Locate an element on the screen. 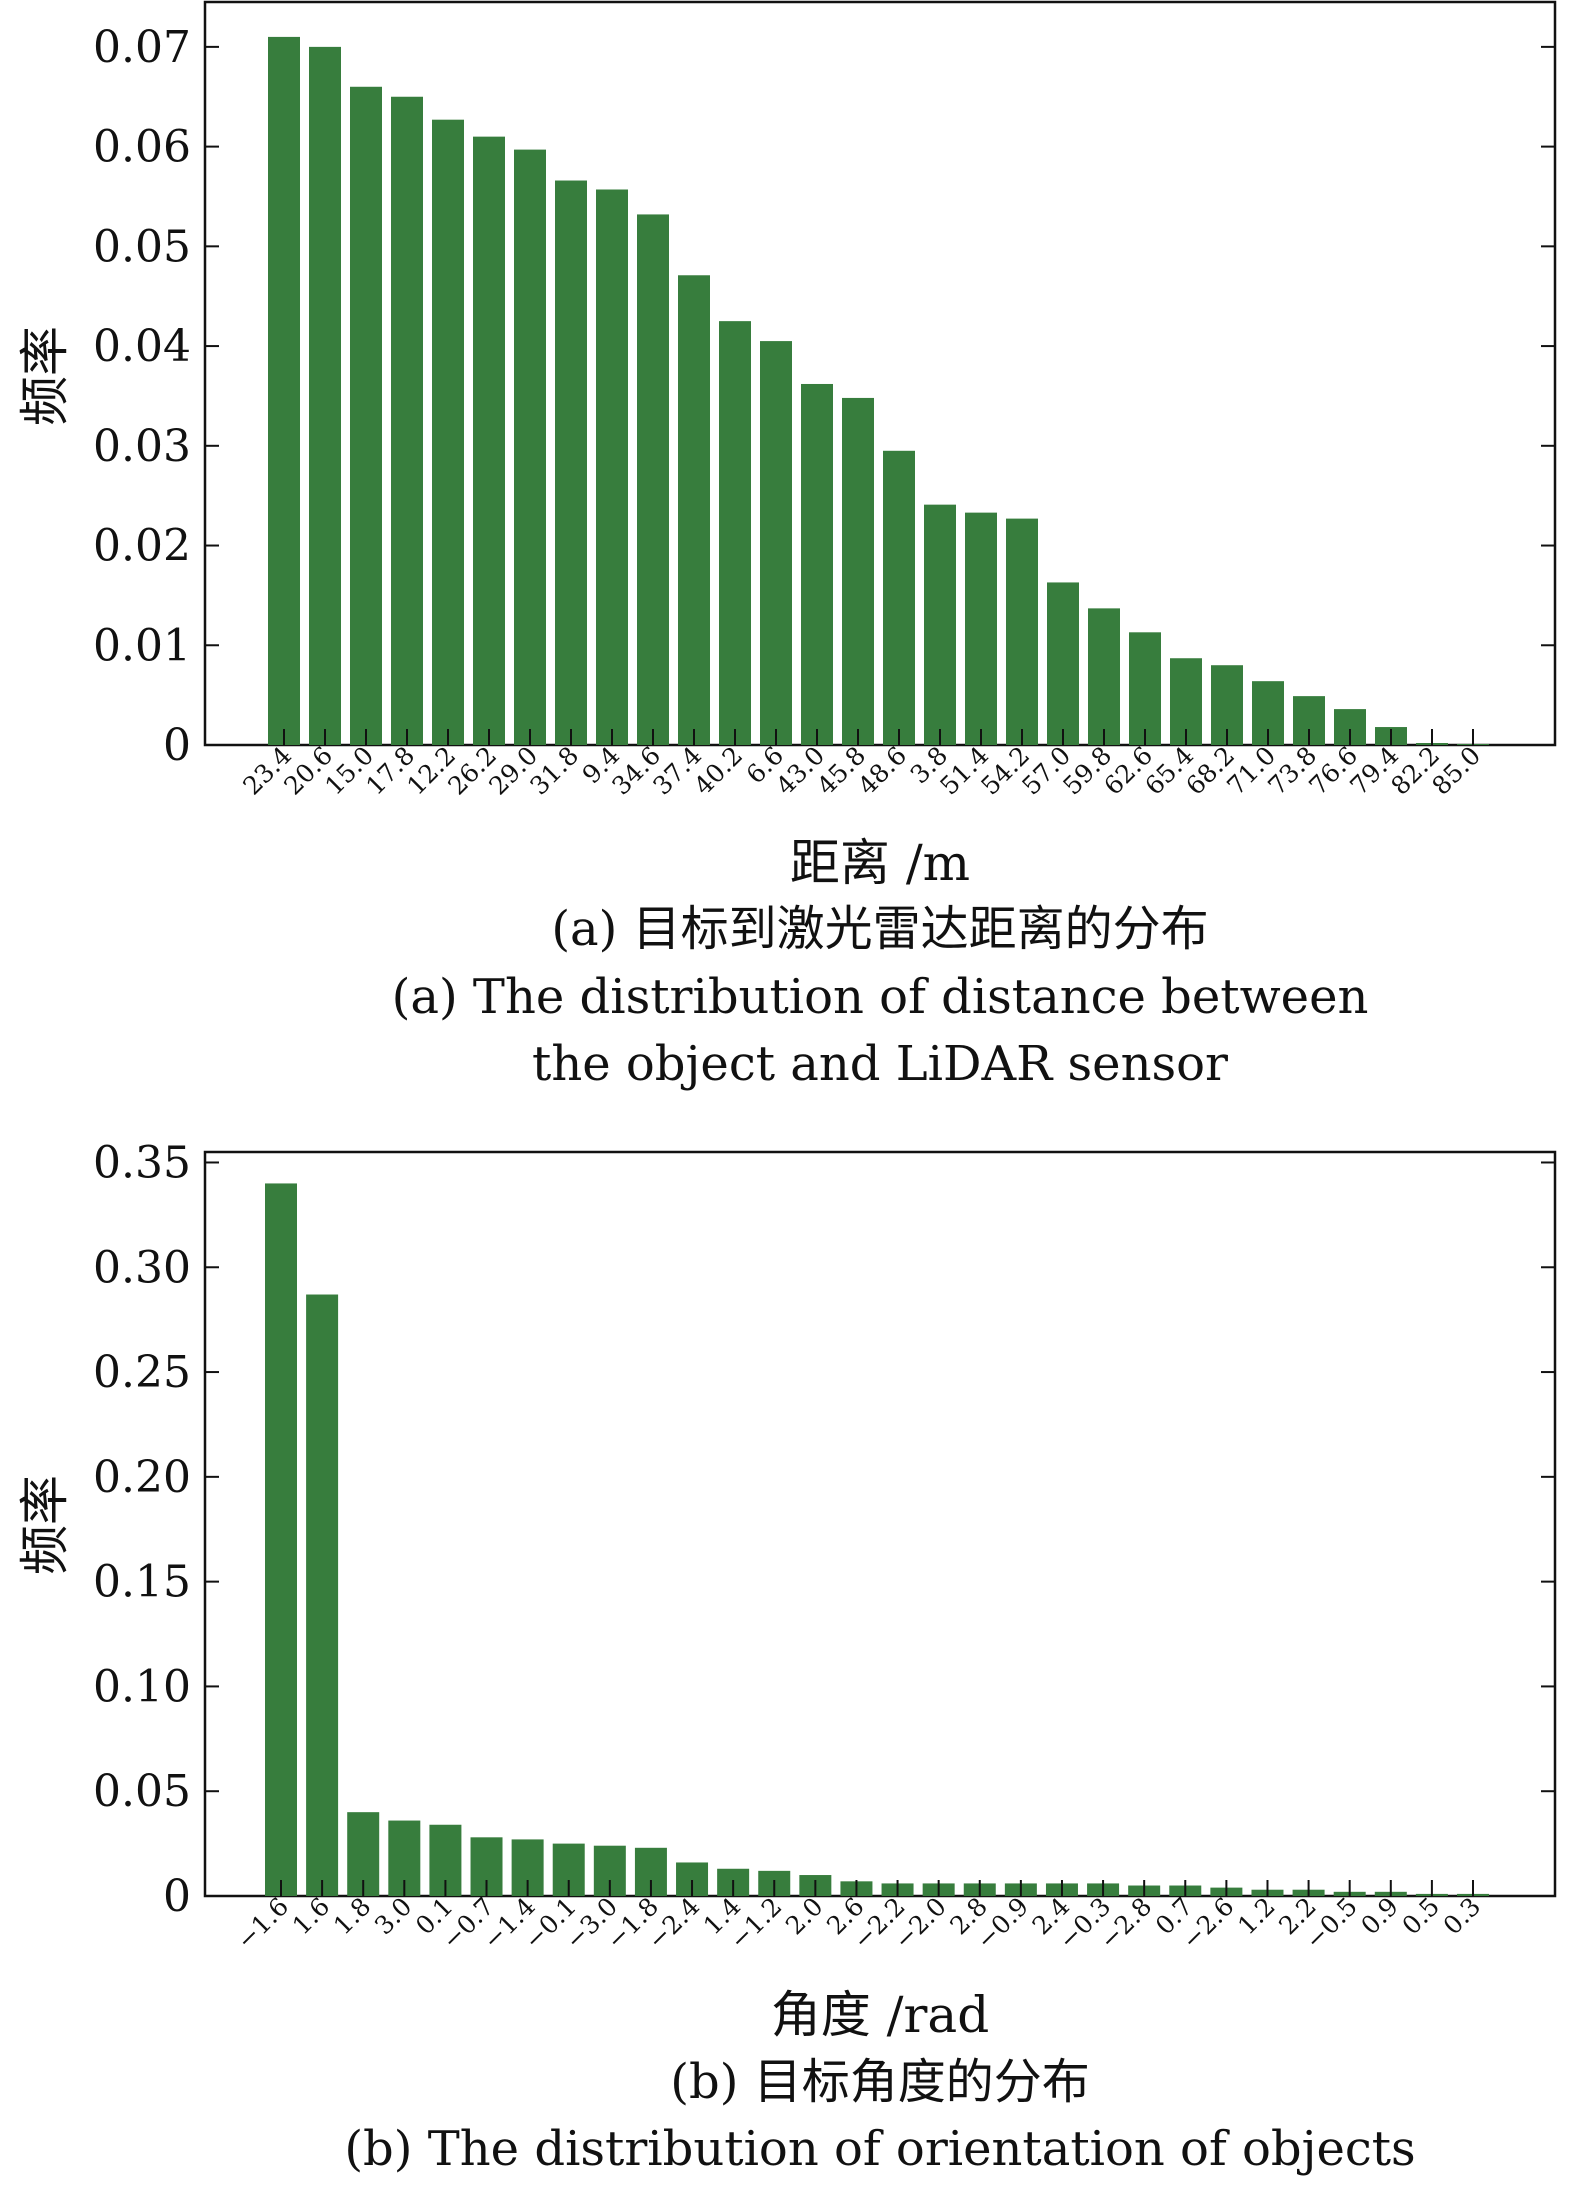  y-tick-label: 0.15 is located at coordinates (142, 1582).